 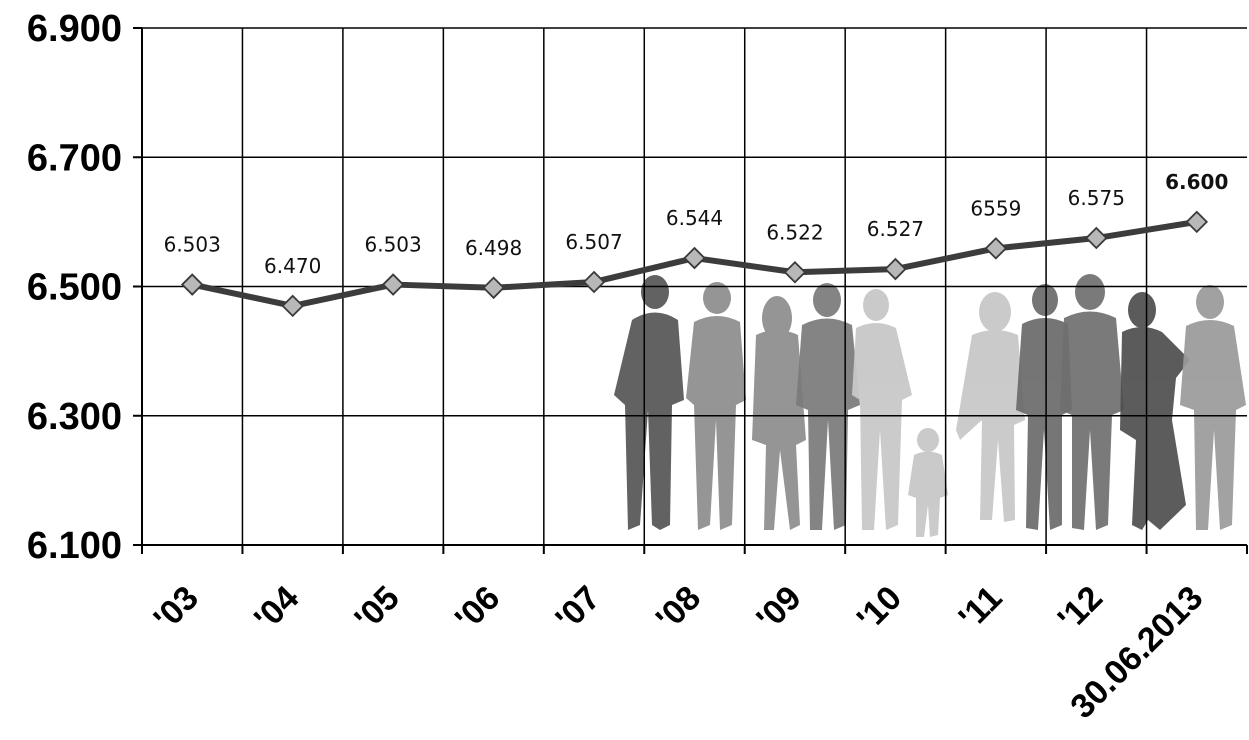 I want to click on y-tick-label: 6.100, so click(x=74, y=546).